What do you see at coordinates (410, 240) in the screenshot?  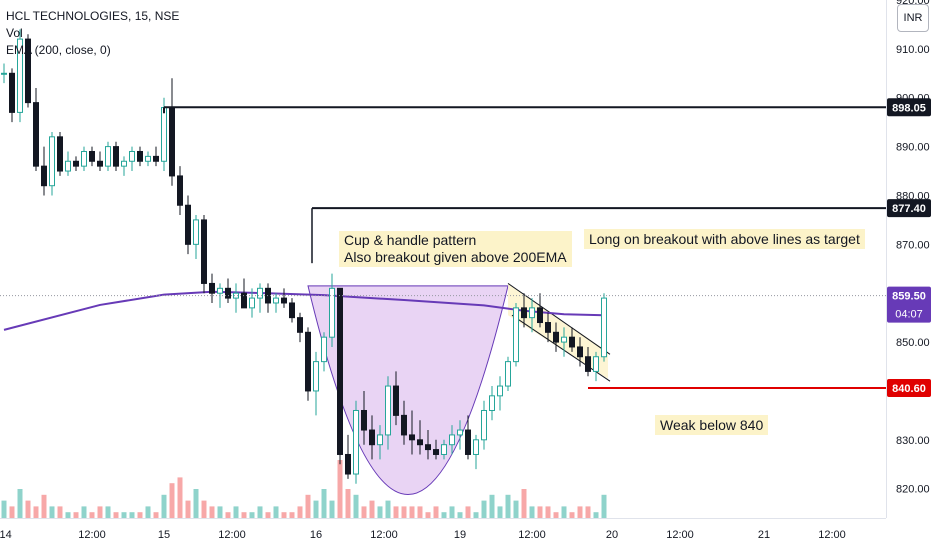 I see `annotation-line: Cup & handle pattern` at bounding box center [410, 240].